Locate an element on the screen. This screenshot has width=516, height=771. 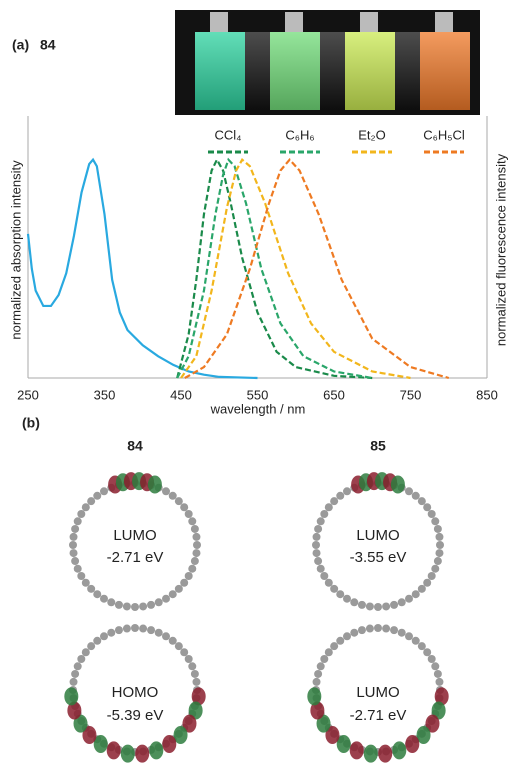
orbital-name: LUMO is located at coordinates (134, 535).